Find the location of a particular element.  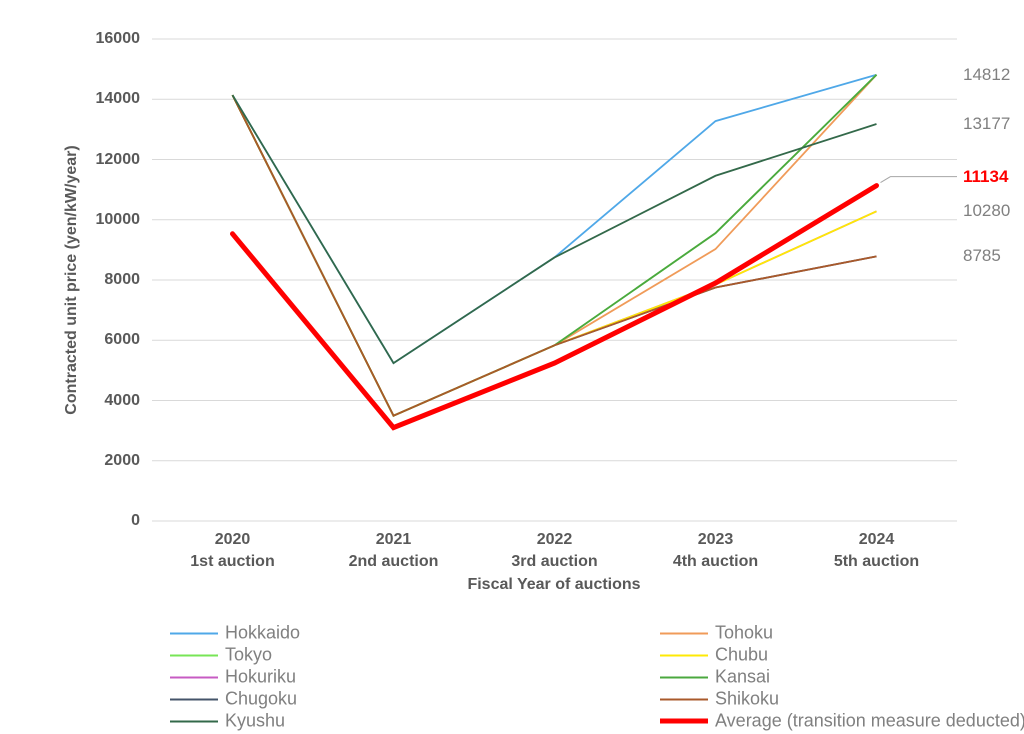

legend-item-hokkaido: Hokkaido is located at coordinates (235, 633).